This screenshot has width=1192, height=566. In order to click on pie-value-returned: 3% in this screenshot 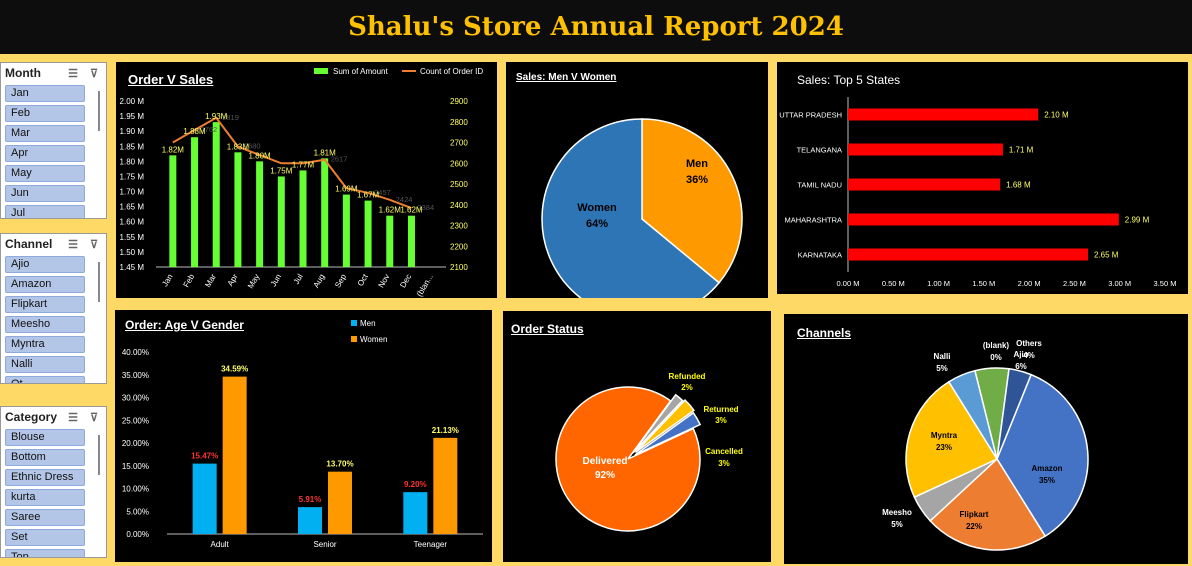, I will do `click(721, 420)`.